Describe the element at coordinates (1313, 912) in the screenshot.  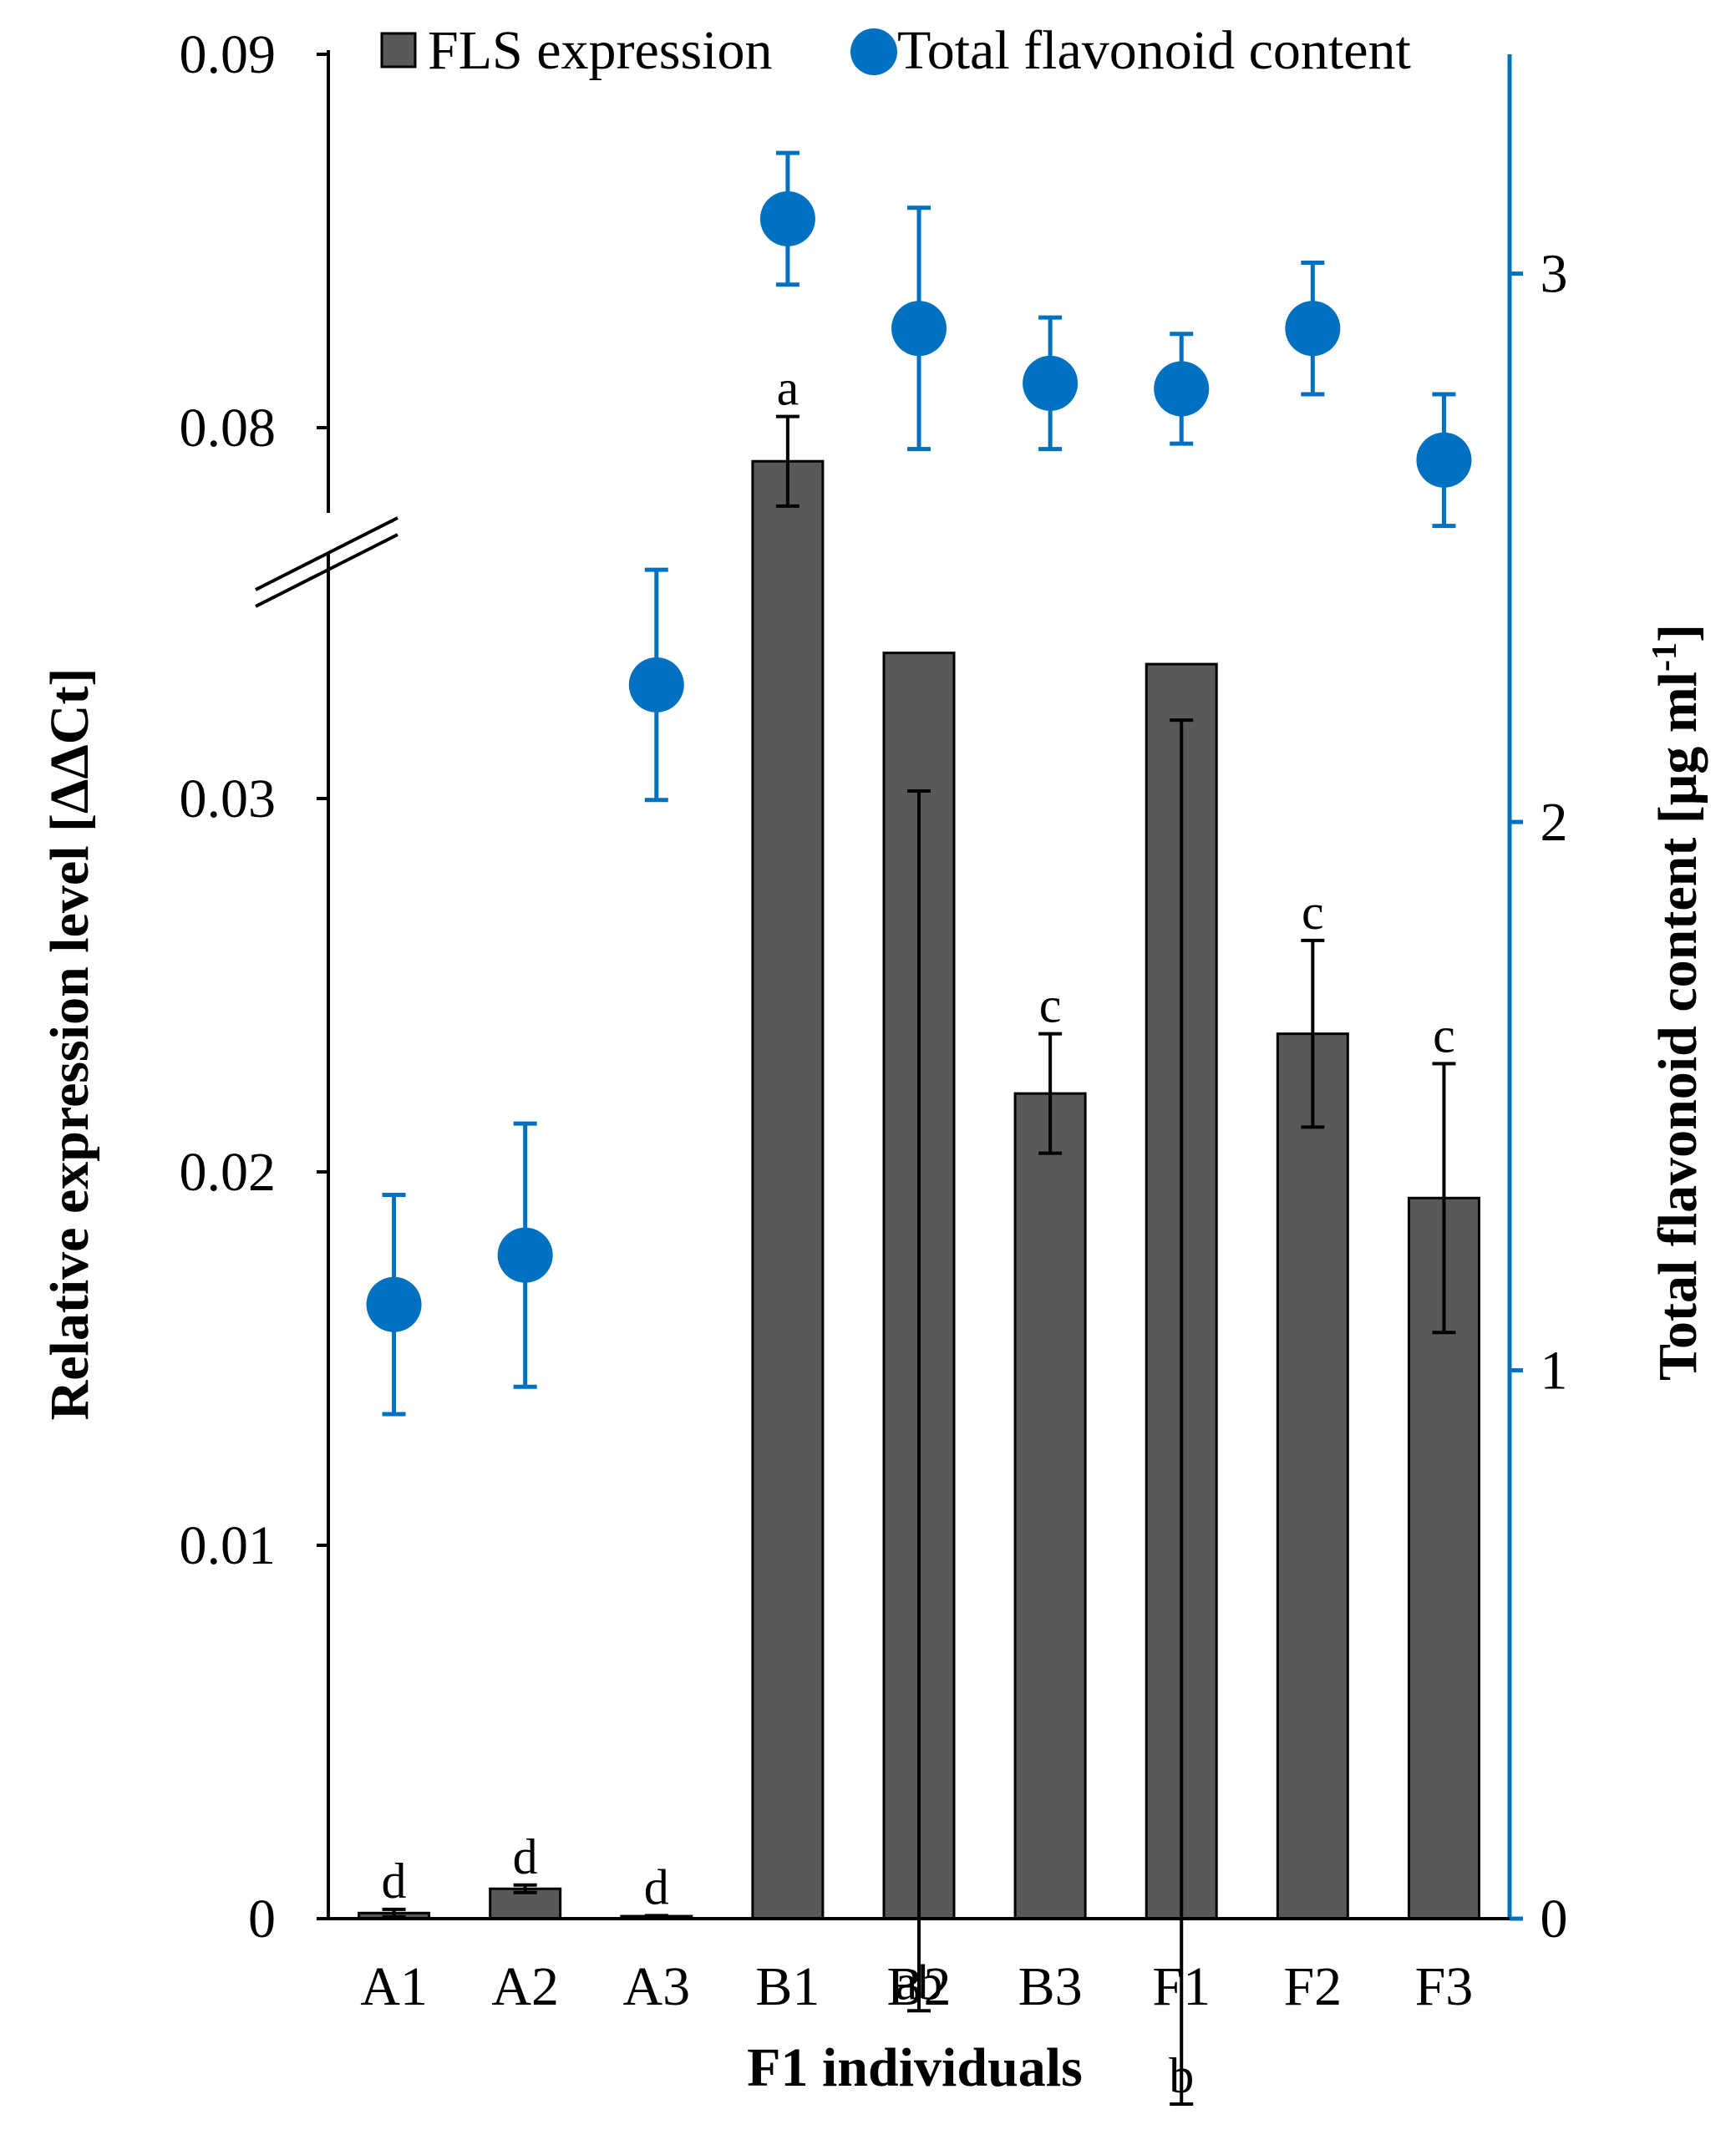
I see `significance-letter-F2: c` at that location.